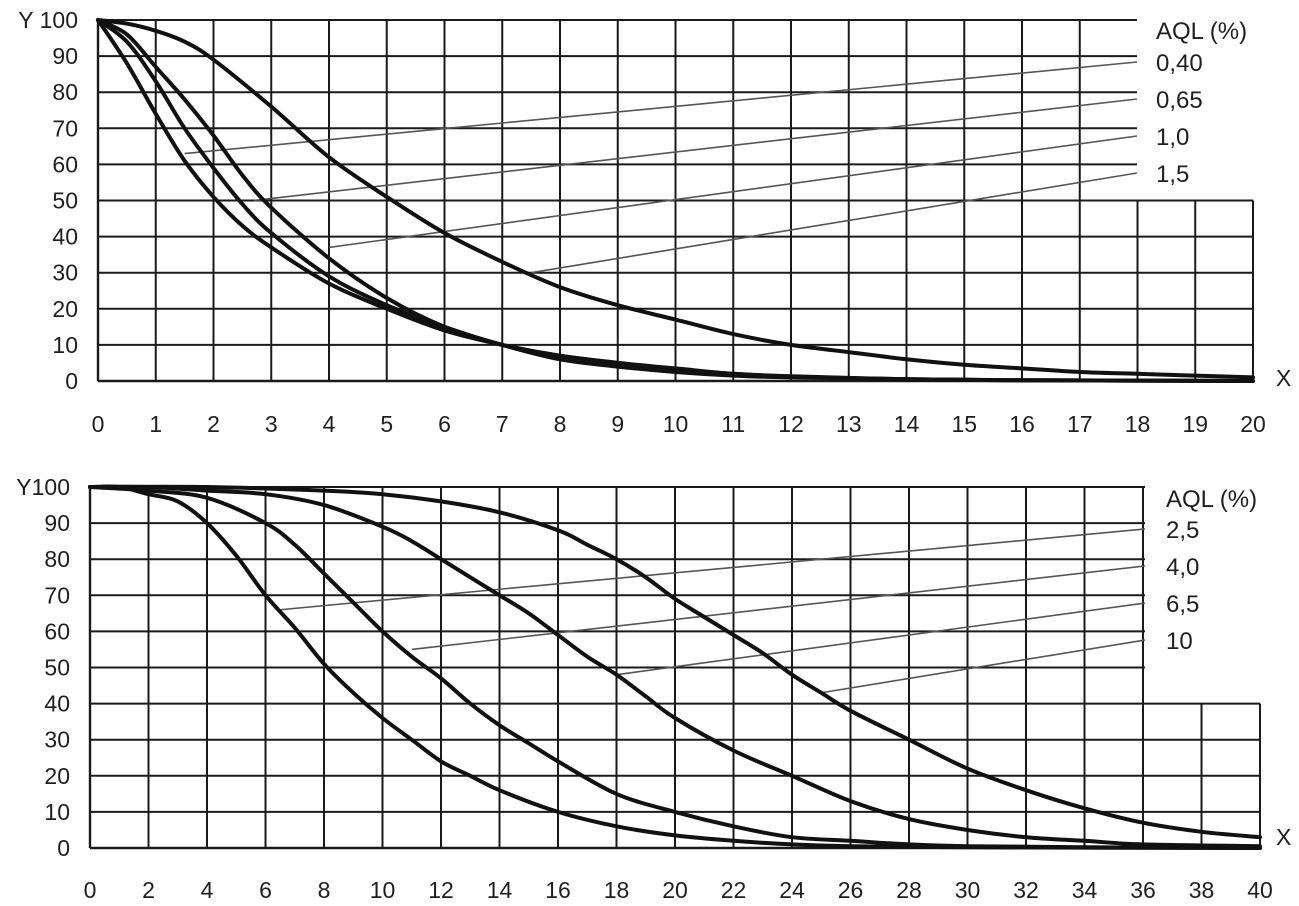 This screenshot has height=906, width=1299. Describe the element at coordinates (1179, 641) in the screenshot. I see `legend-label: 10` at that location.